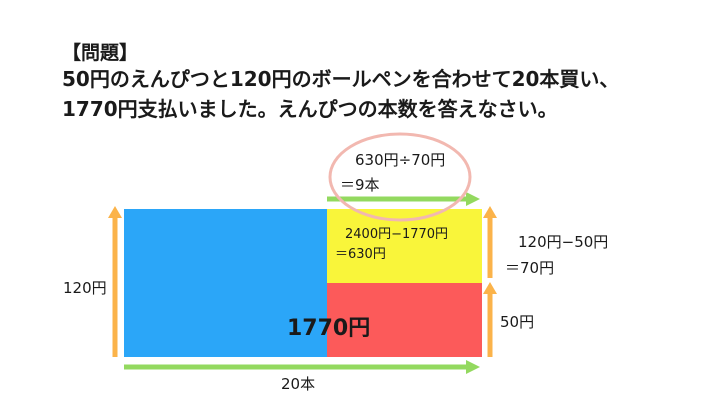 The width and height of the screenshot is (720, 405). What do you see at coordinates (298, 384) in the screenshot?
I see `width-label: 20本` at bounding box center [298, 384].